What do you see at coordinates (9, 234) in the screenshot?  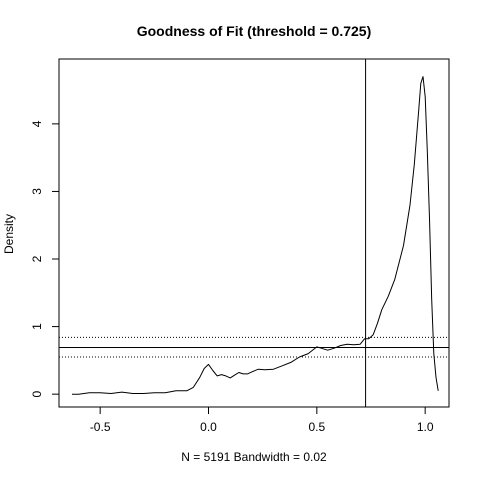 I see `y-axis-label: Density` at bounding box center [9, 234].